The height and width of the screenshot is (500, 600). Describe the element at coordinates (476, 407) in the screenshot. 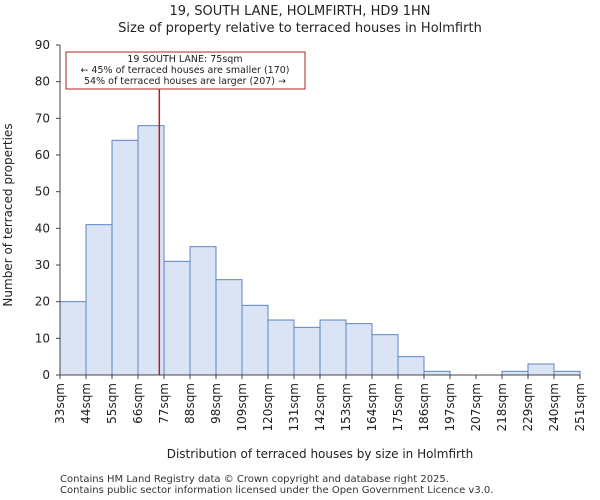

I see `x-tick-label: 207sqm` at that location.